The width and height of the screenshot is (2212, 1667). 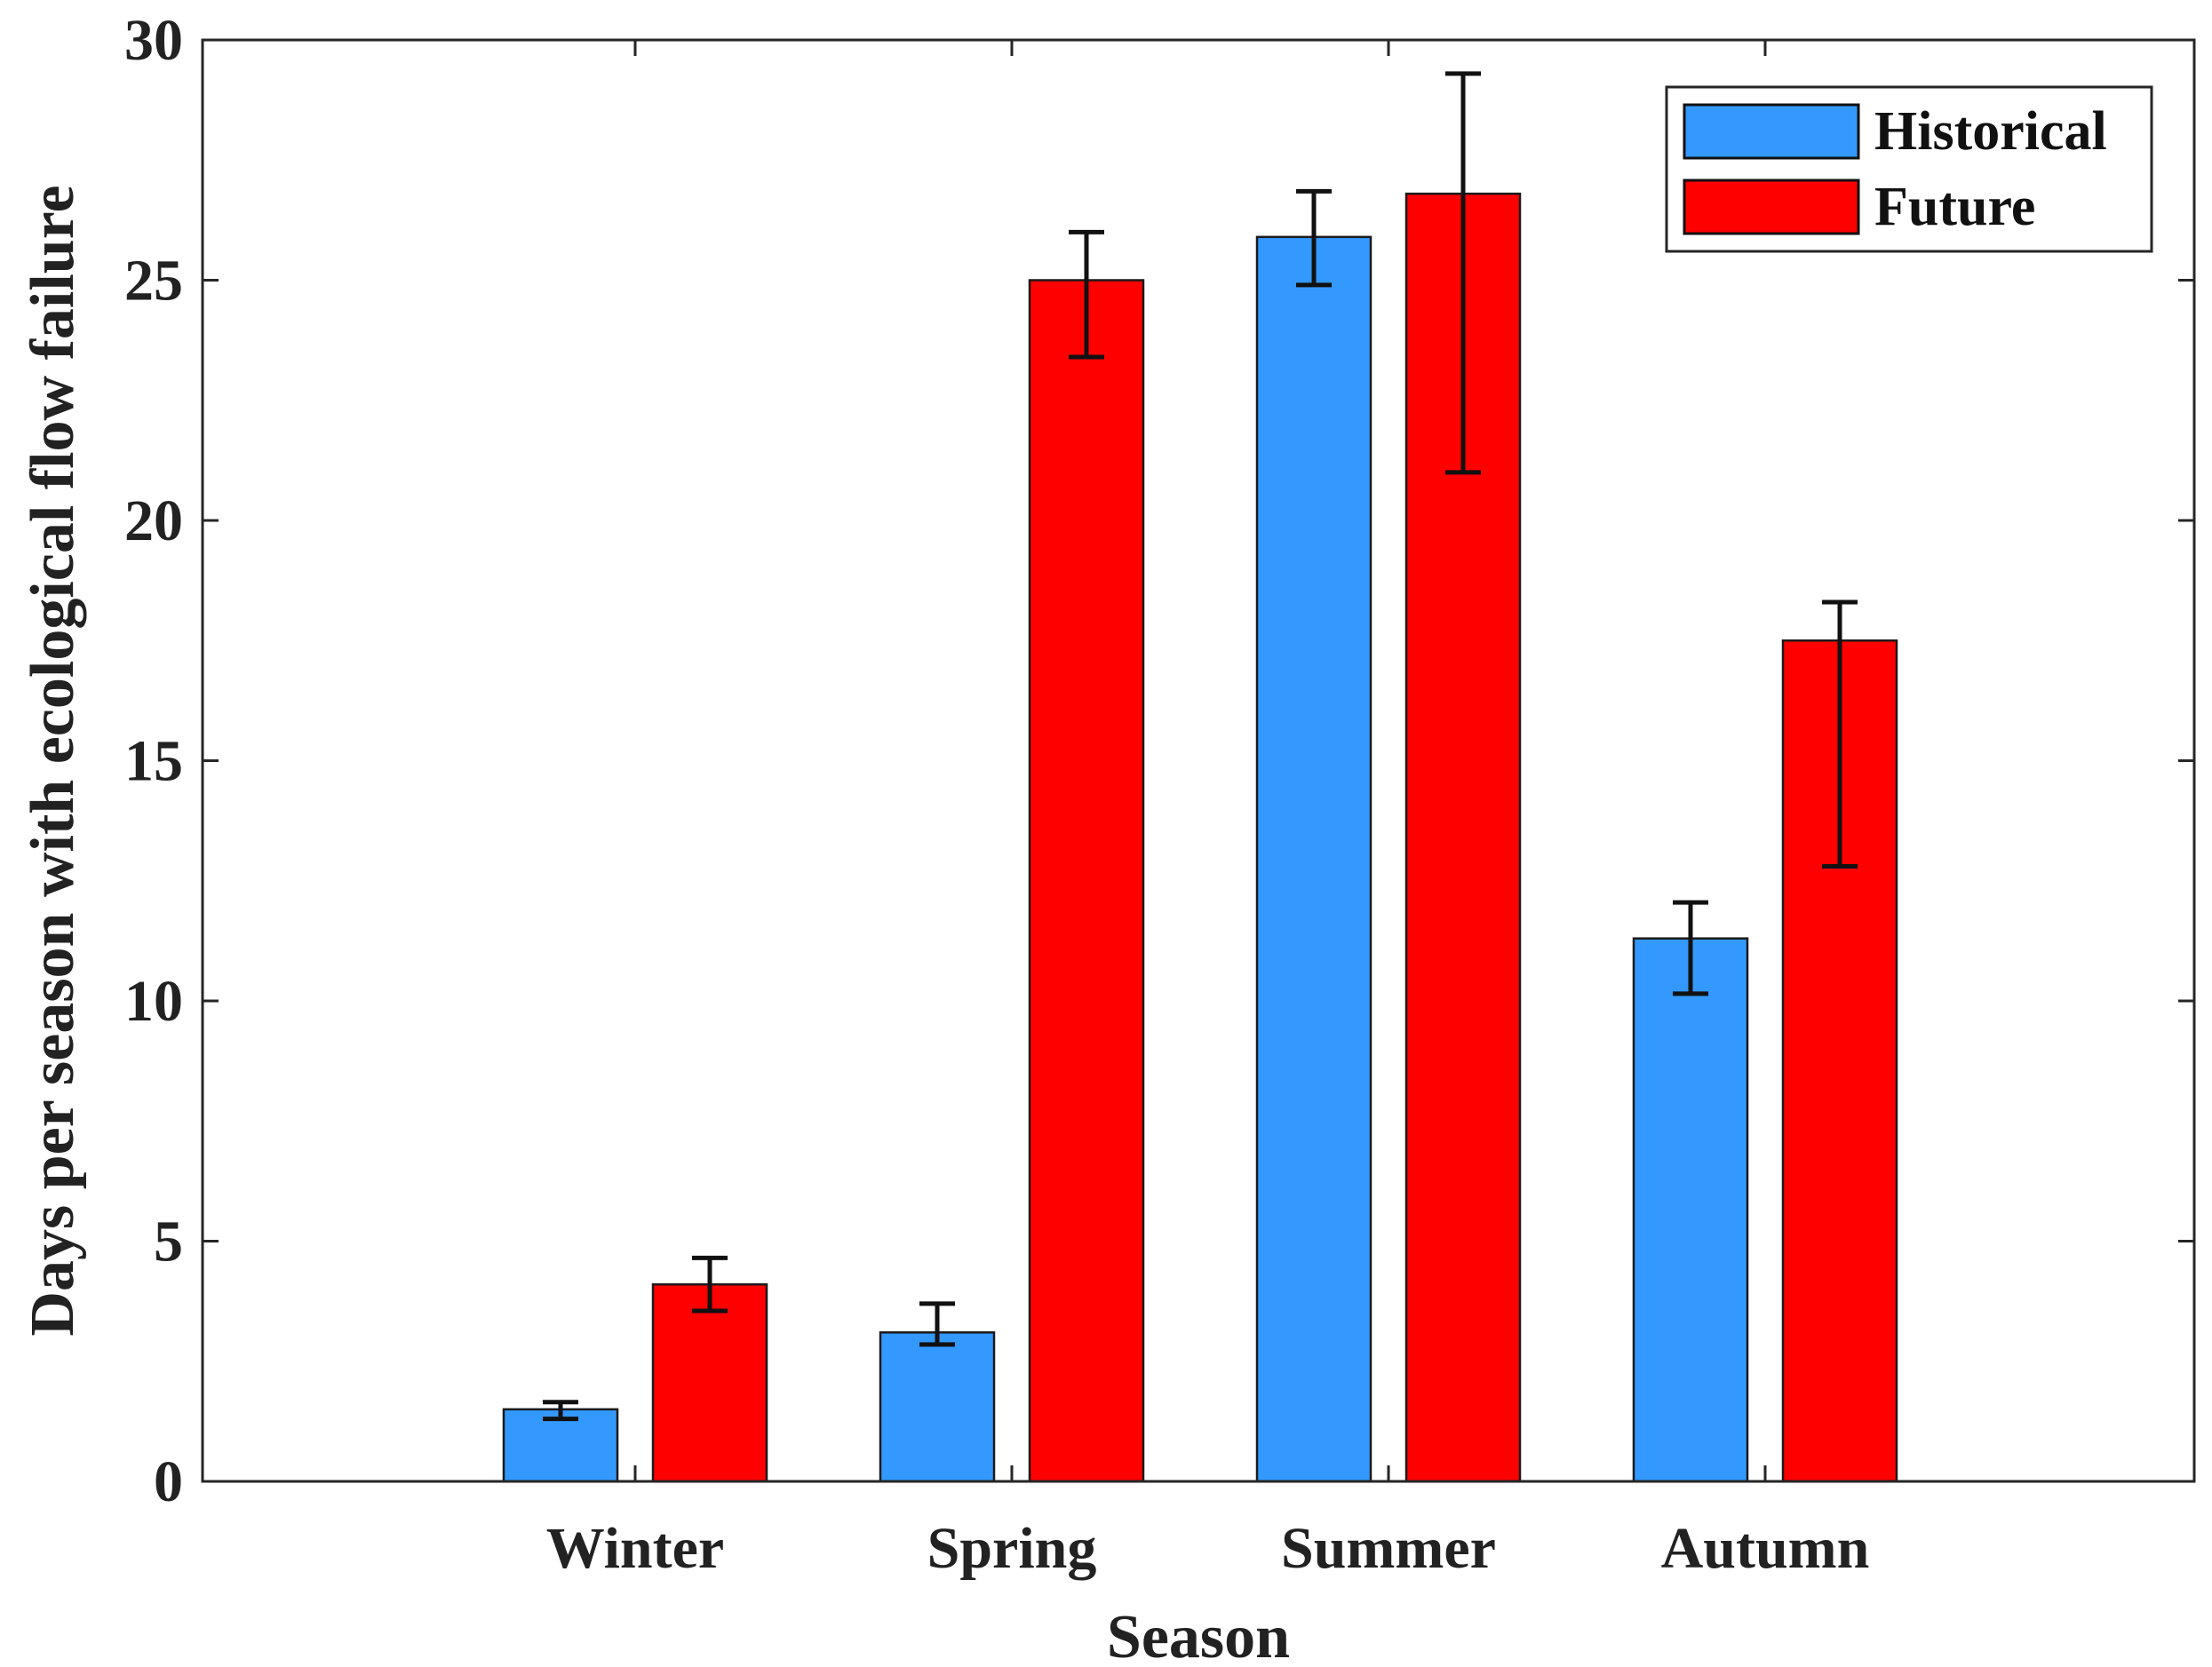 I want to click on y-tick-labels: 0 5 10 15 20 25 30, so click(x=153, y=761).